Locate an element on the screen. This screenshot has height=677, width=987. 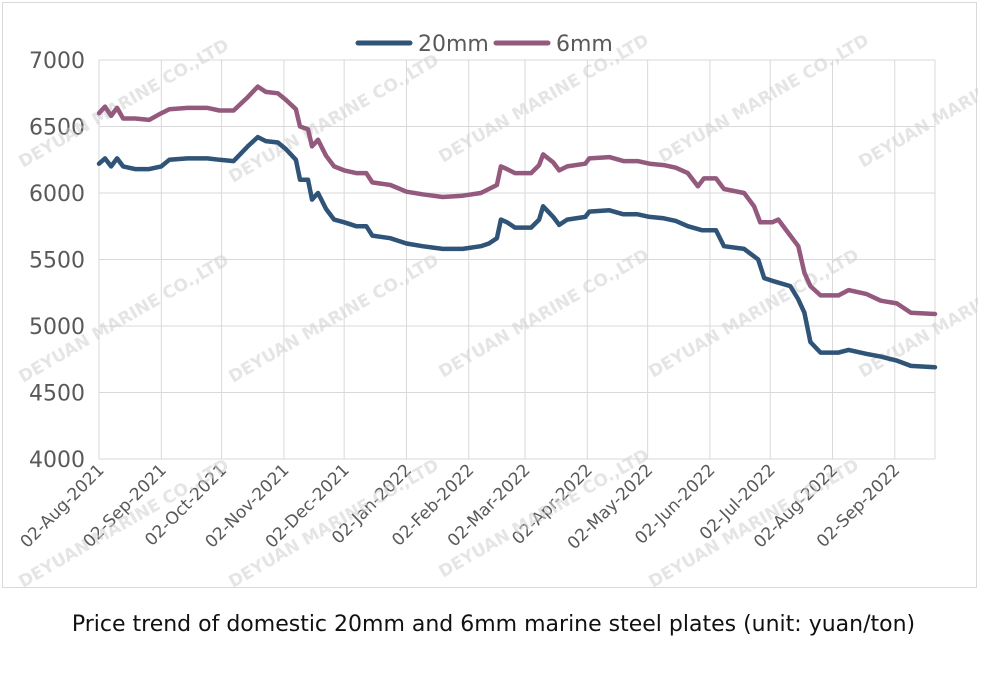
y-tick-label: 5000 is located at coordinates (57, 327).